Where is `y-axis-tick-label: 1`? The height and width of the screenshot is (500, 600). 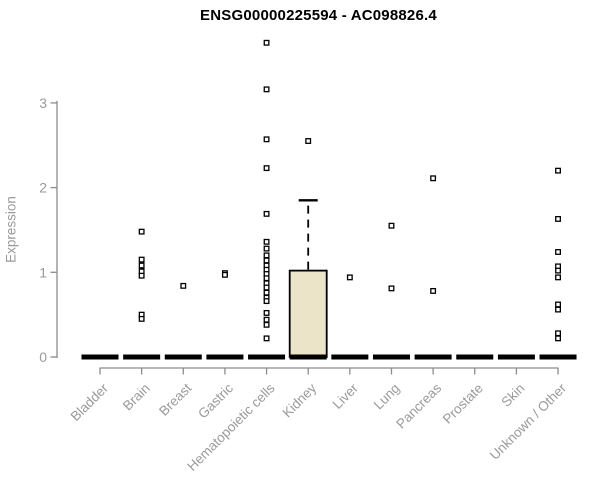
y-axis-tick-label: 1 is located at coordinates (43, 272).